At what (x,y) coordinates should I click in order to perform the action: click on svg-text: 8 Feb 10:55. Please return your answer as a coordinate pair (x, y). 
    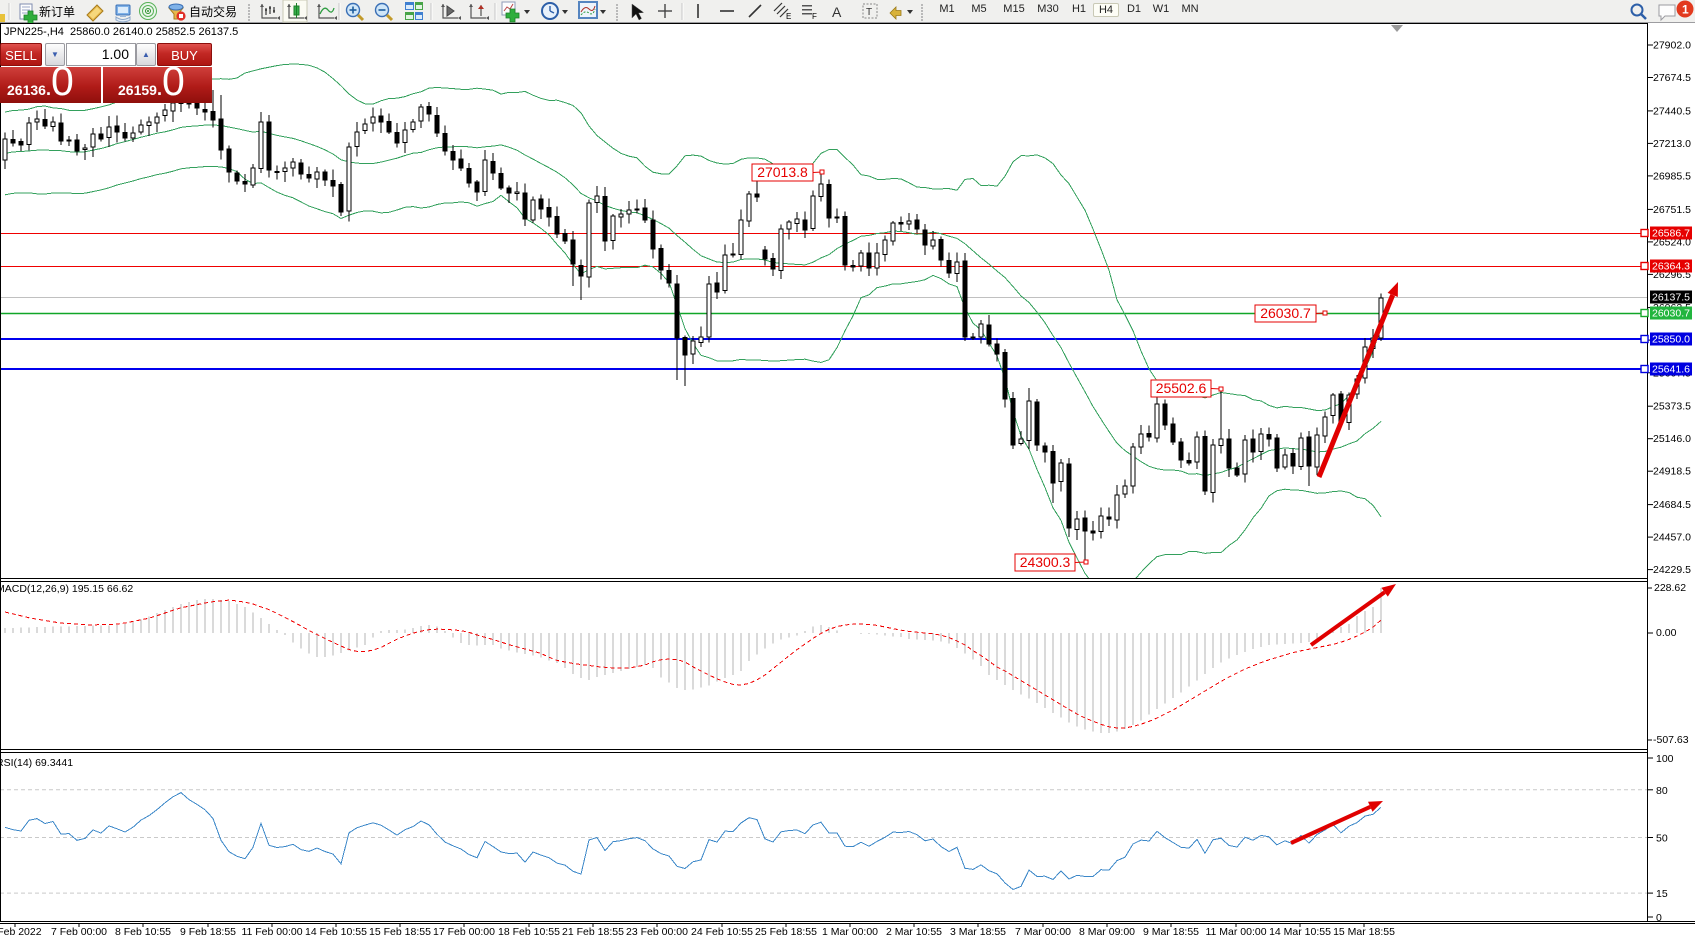
    Looking at the image, I should click on (143, 932).